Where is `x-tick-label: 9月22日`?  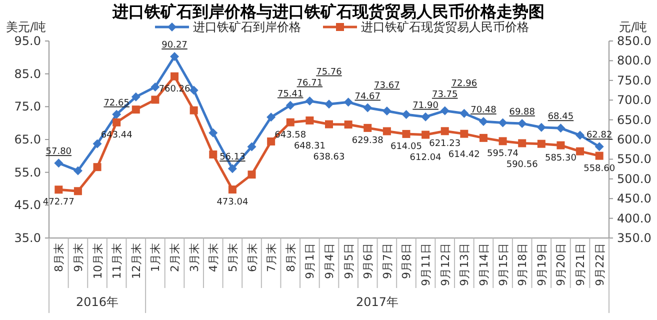
x-tick-label: 9月22日 is located at coordinates (599, 264).